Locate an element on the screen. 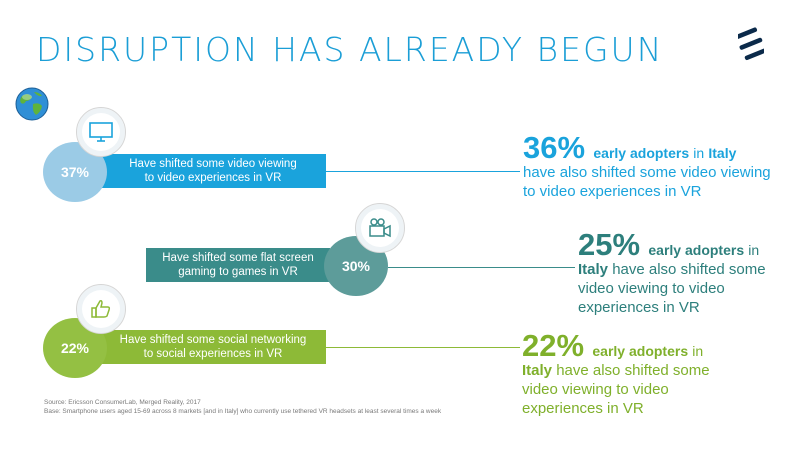 The width and height of the screenshot is (800, 450). video-camera-icon is located at coordinates (380, 228).